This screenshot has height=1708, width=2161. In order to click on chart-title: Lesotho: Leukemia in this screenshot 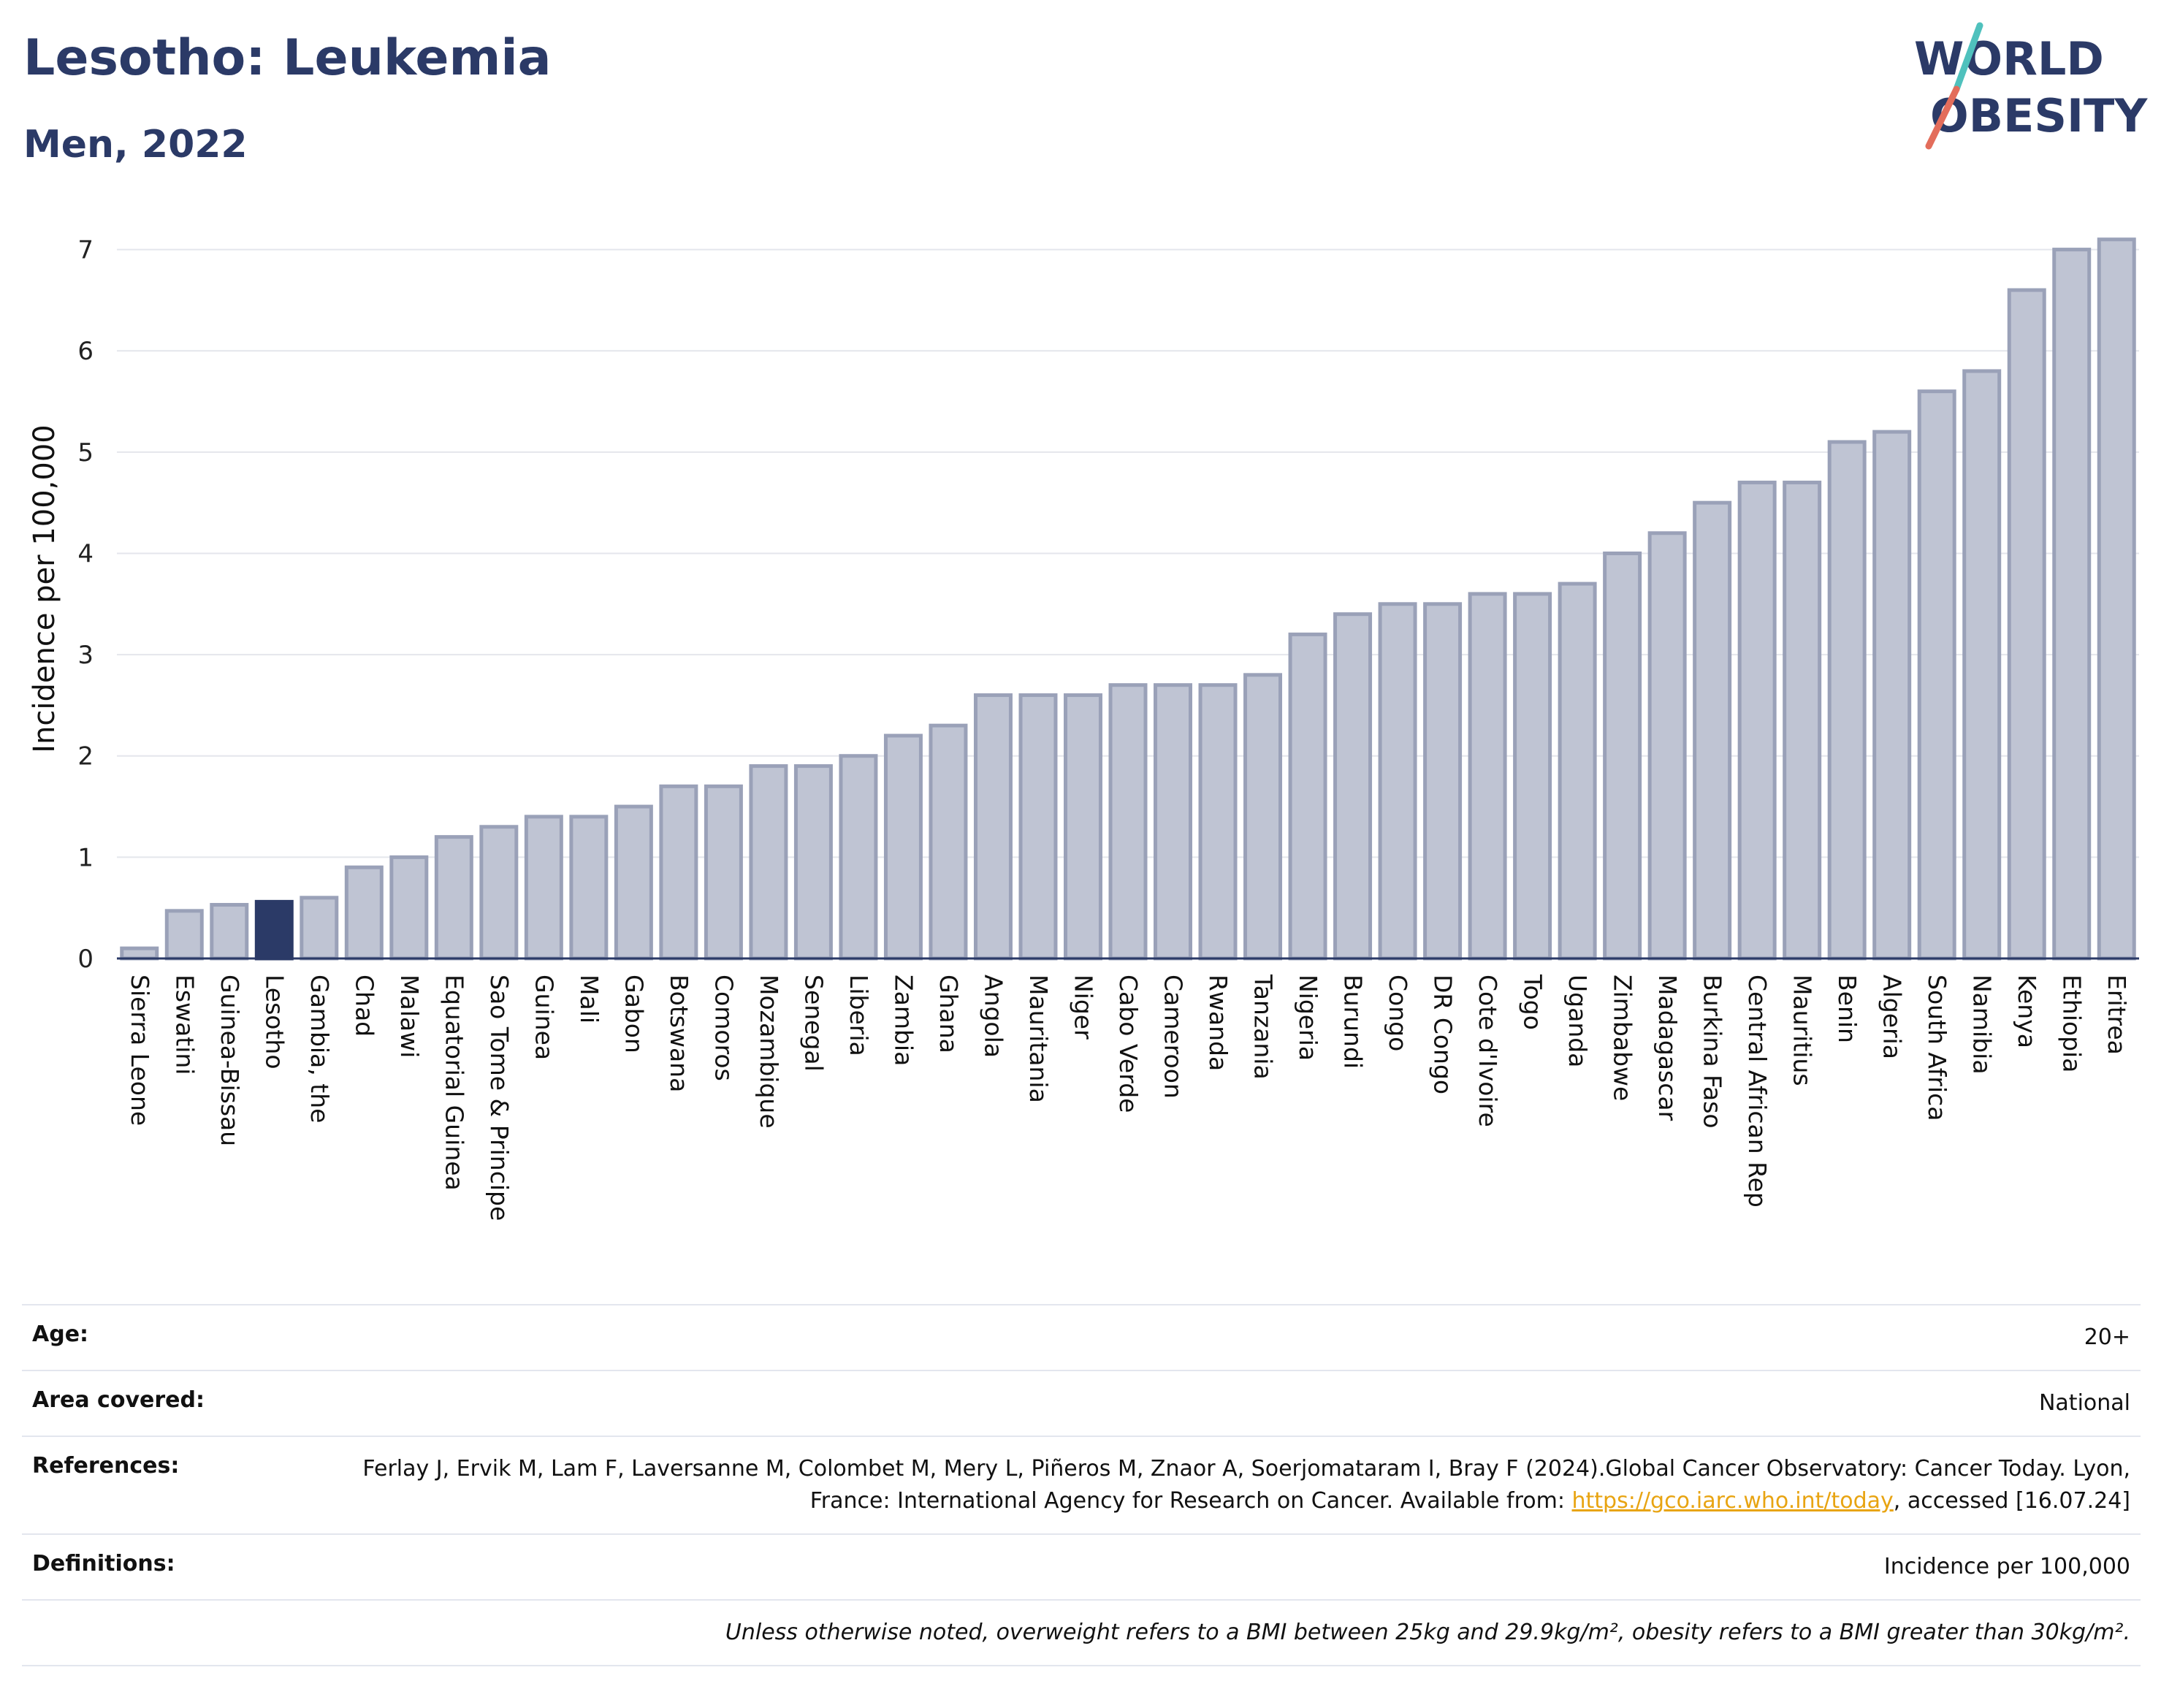, I will do `click(288, 58)`.